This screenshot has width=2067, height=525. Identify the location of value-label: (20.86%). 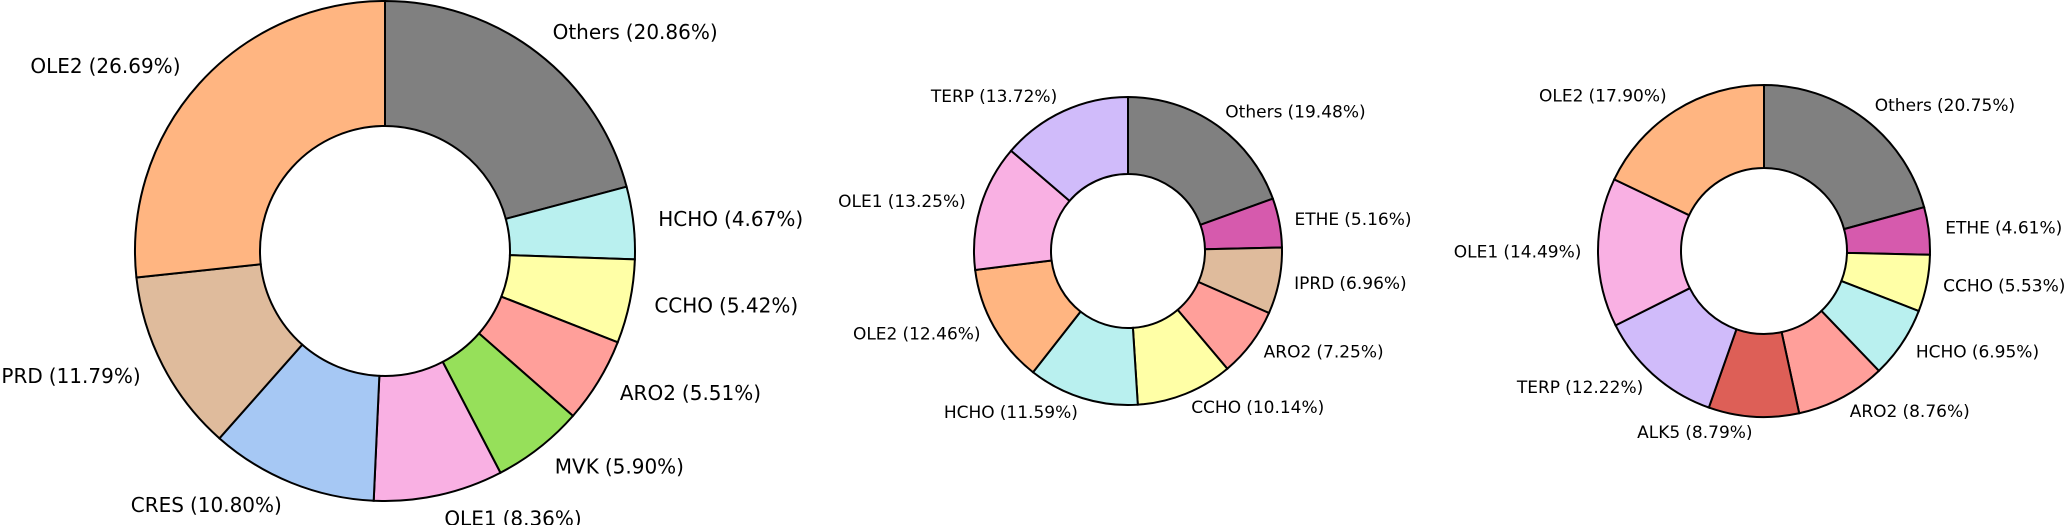
(672, 31).